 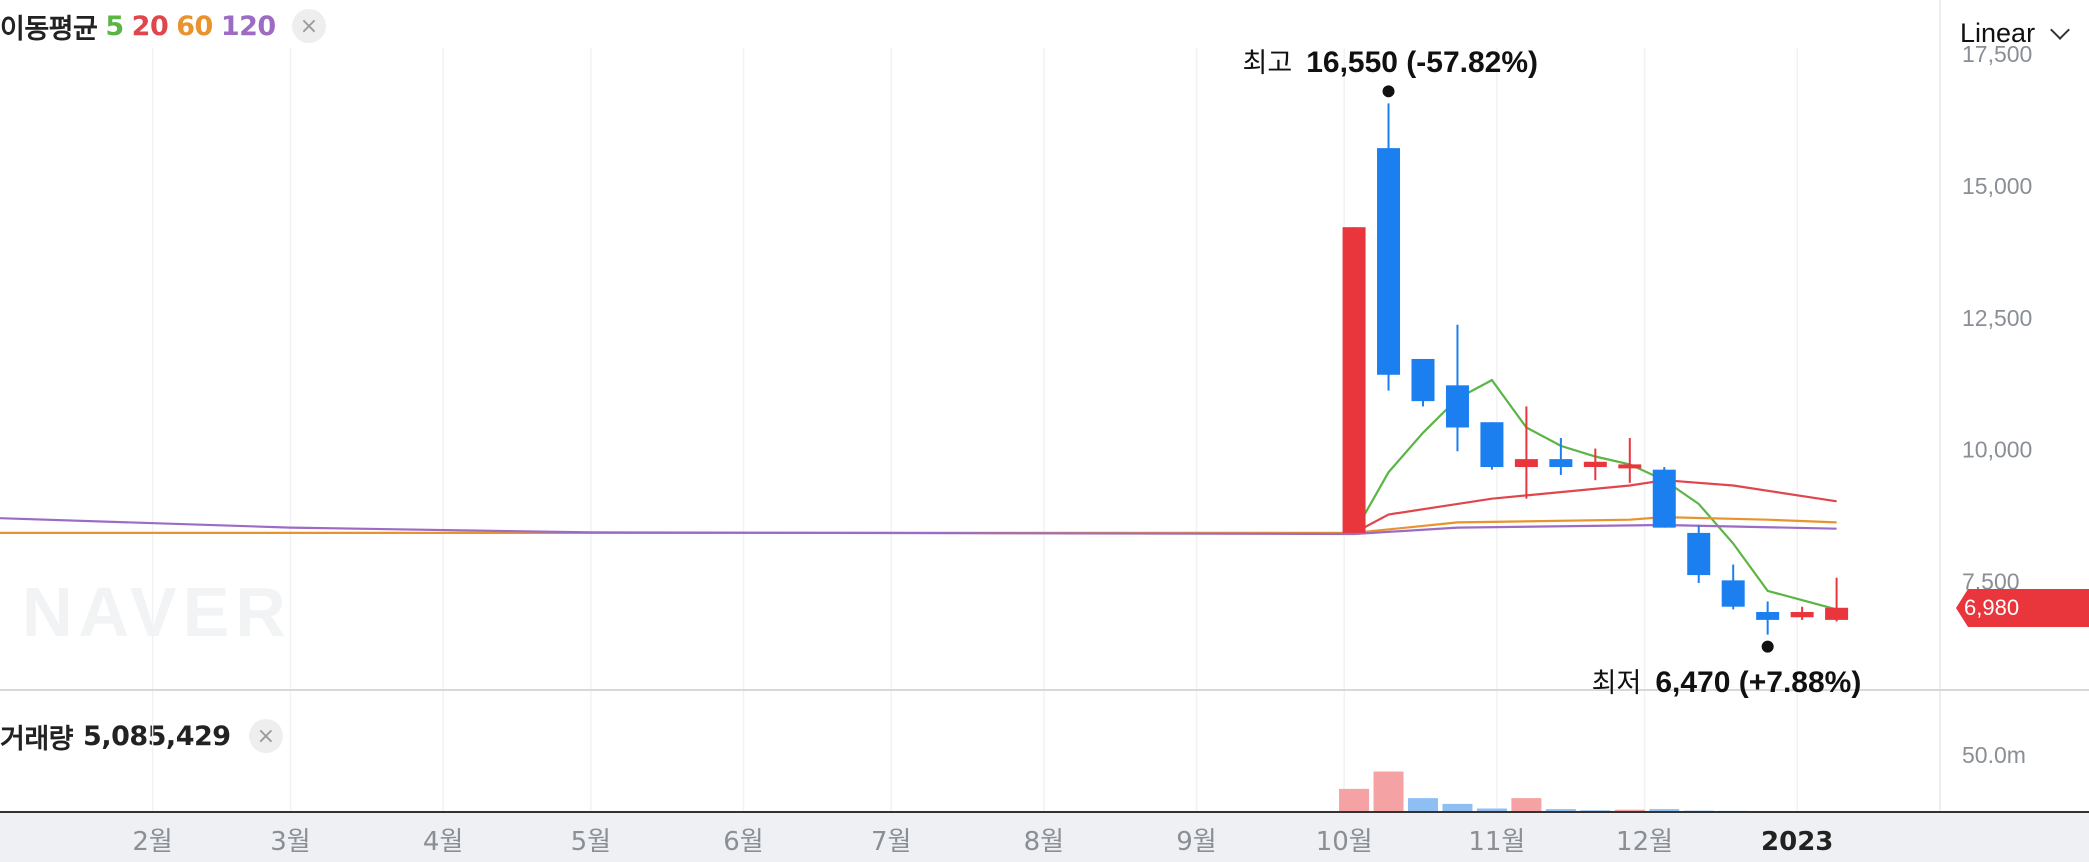 What do you see at coordinates (290, 842) in the screenshot?
I see `x-tick-label: 3월` at bounding box center [290, 842].